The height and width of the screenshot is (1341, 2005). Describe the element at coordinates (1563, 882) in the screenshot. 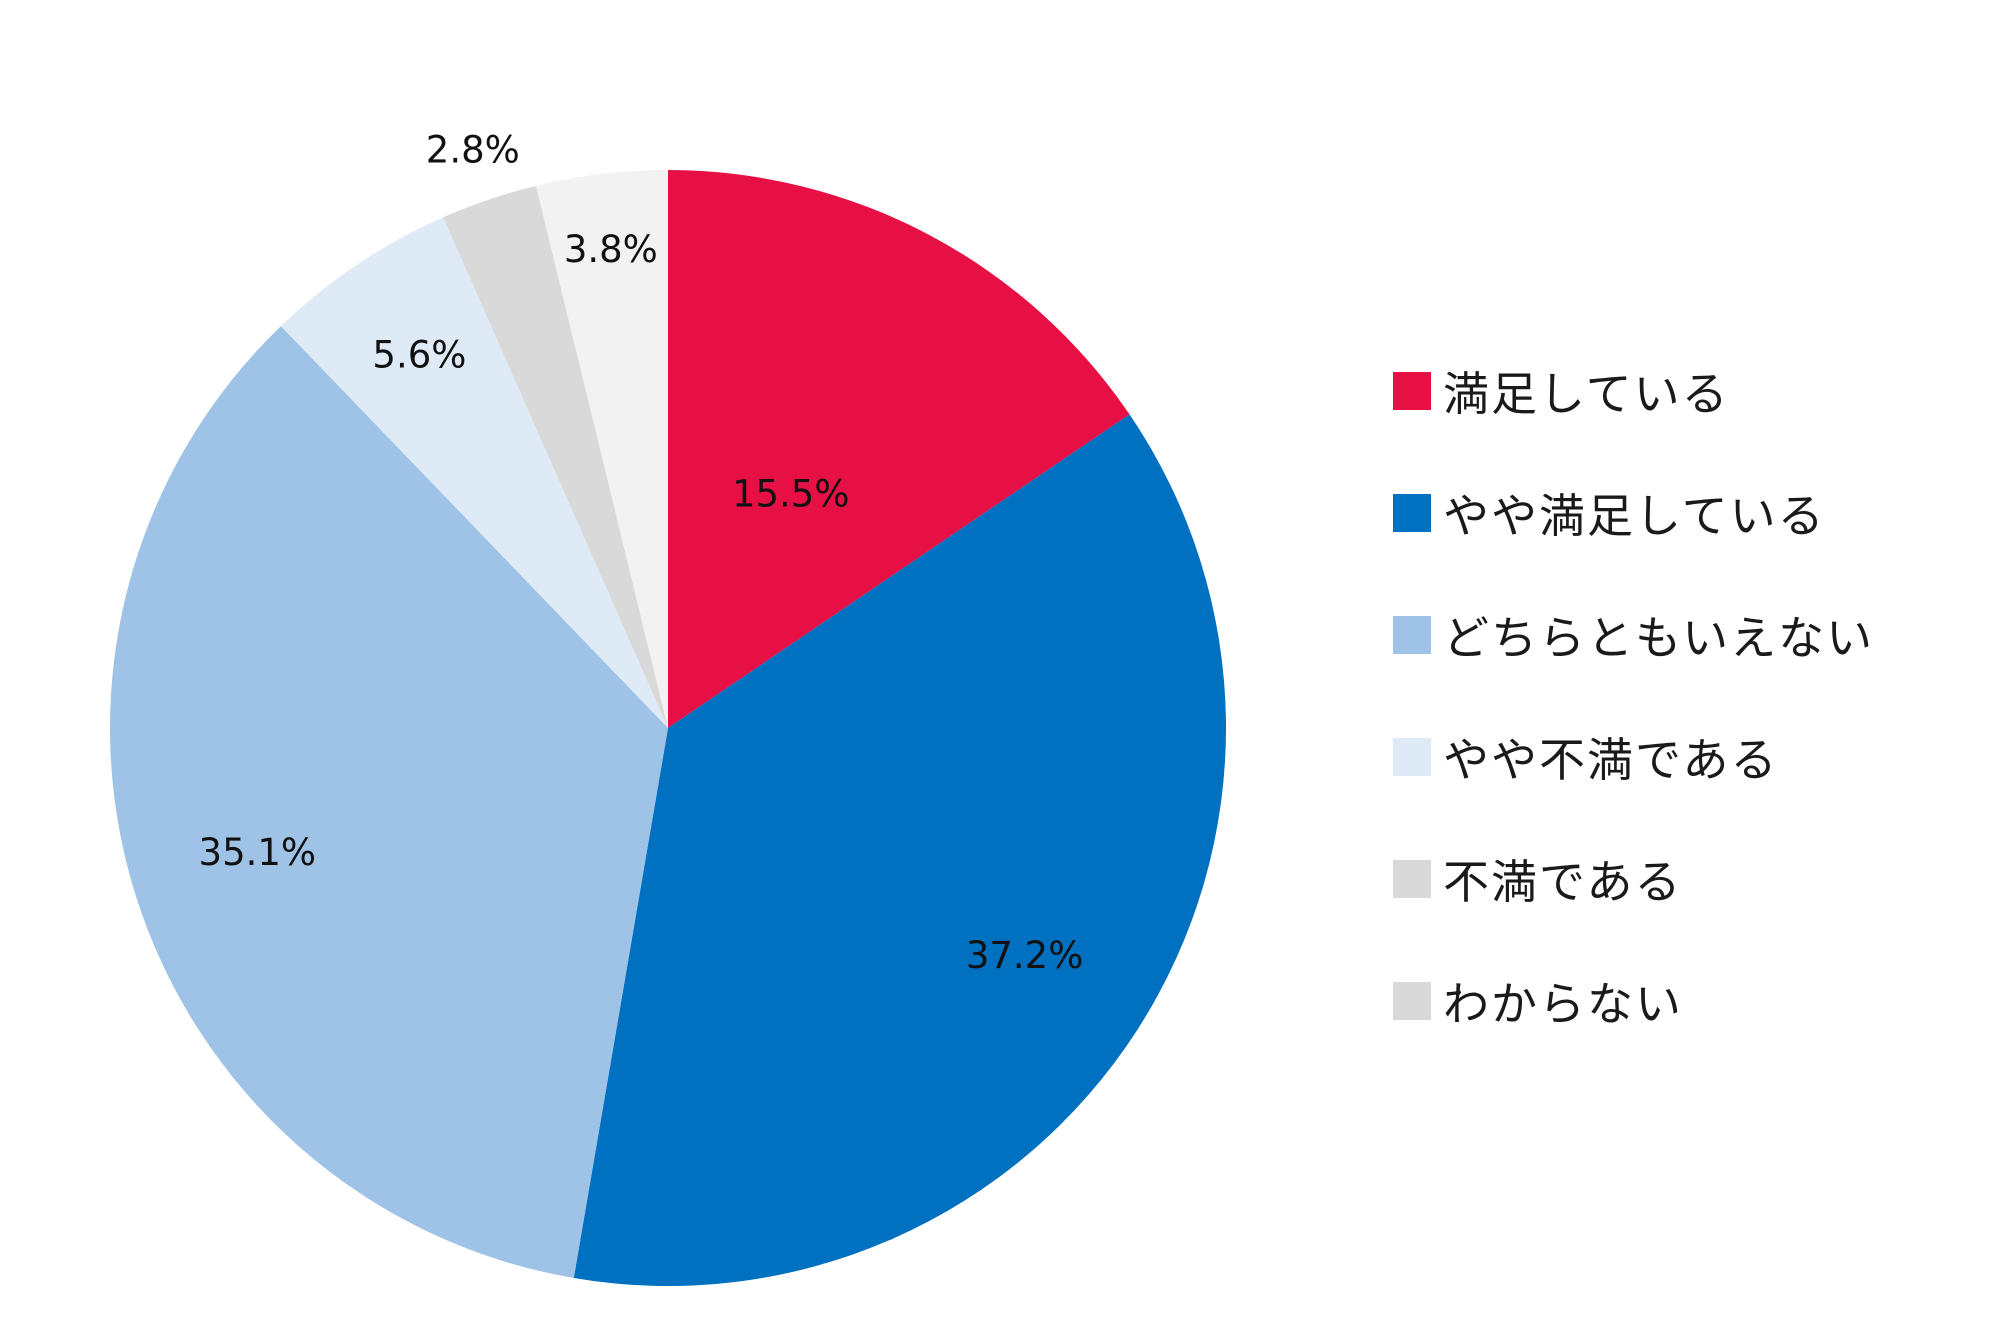

I see `legend-label: 不満である` at that location.